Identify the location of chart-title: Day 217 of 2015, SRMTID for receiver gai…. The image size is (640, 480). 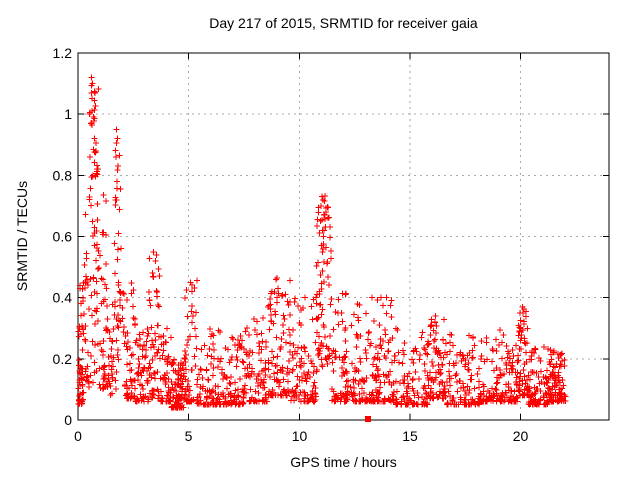
(343, 23).